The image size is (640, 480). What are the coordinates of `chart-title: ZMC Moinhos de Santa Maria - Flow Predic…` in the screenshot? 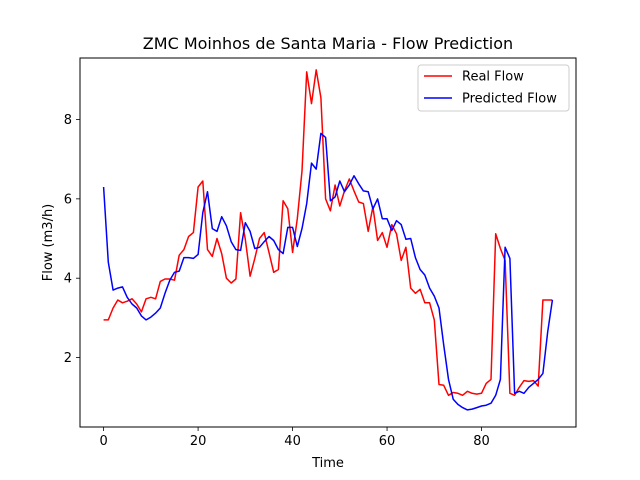 It's located at (328, 43).